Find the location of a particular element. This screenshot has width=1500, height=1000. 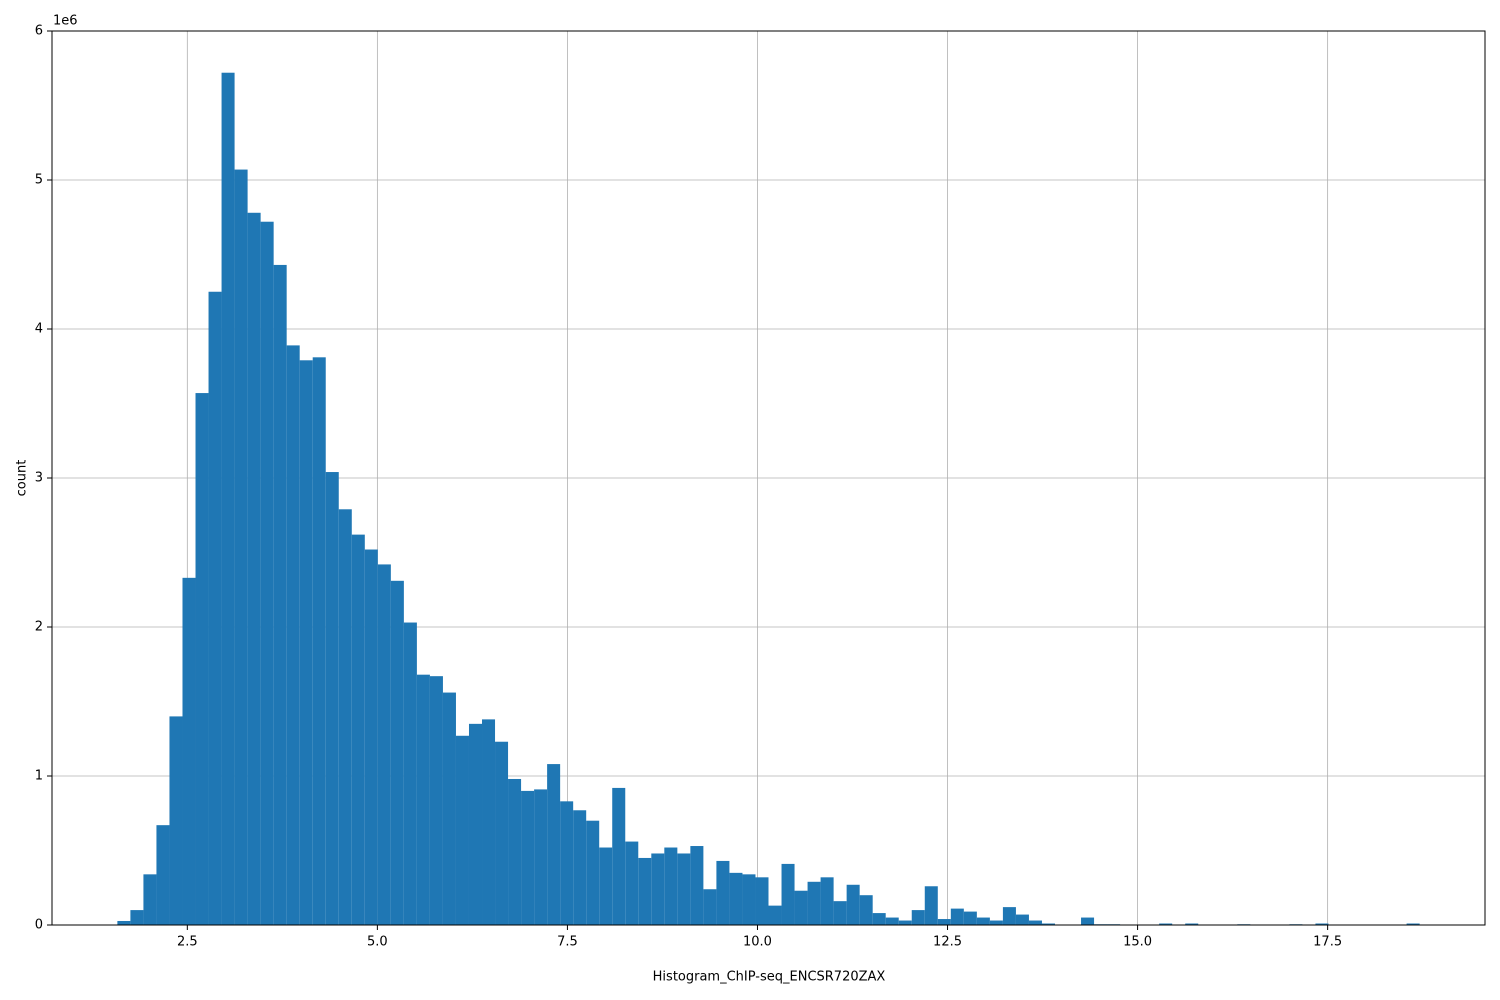

y-axis-label: count is located at coordinates (22, 478).